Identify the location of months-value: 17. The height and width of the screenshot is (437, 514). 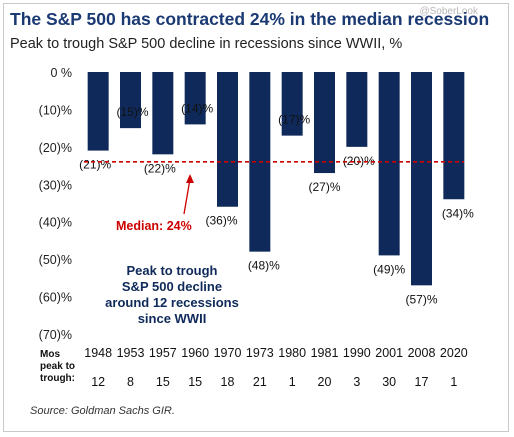
(422, 382).